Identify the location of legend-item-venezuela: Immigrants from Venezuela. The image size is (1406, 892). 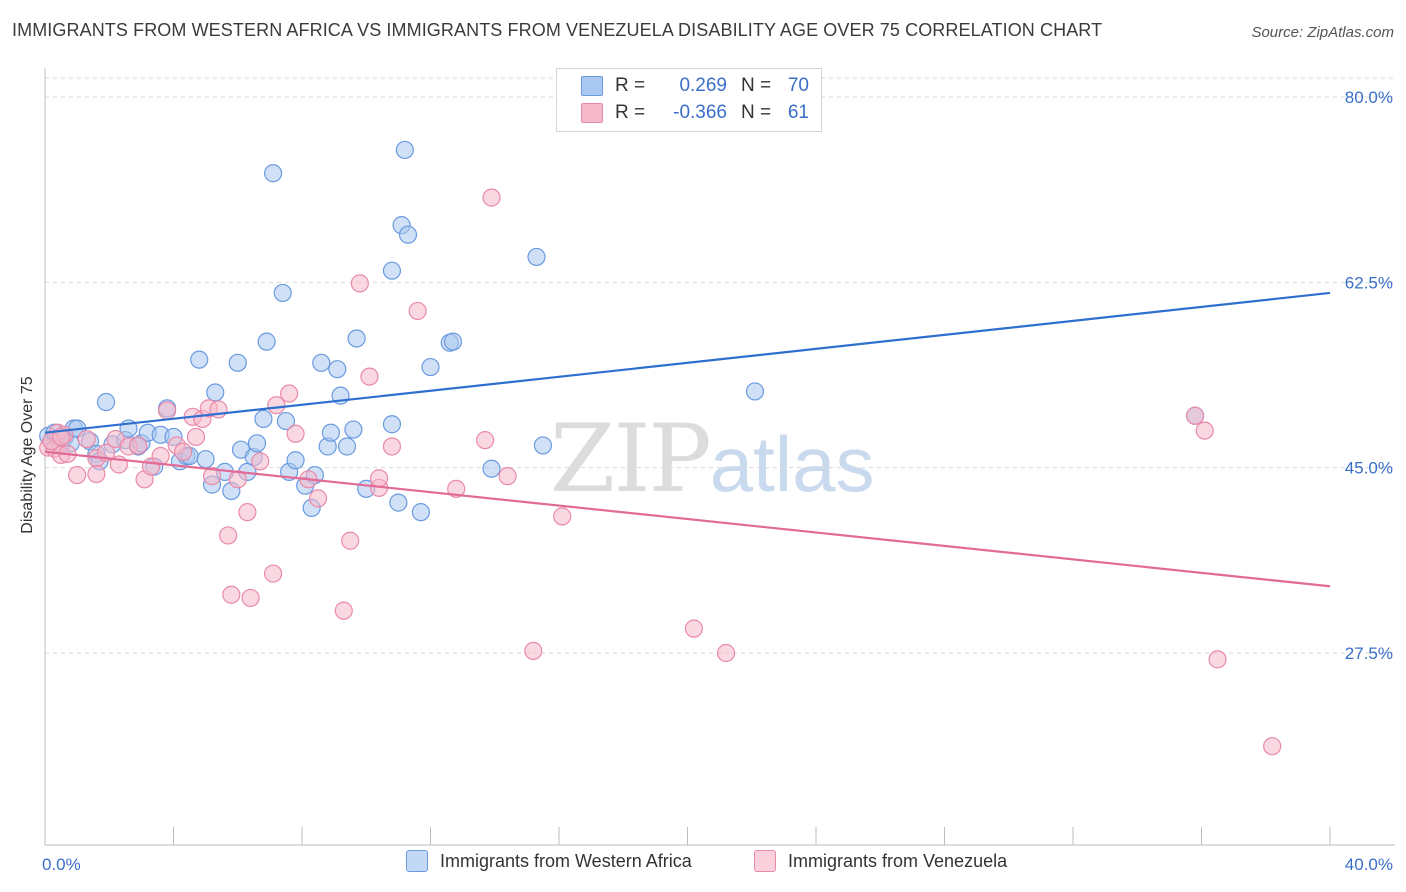
(880, 861).